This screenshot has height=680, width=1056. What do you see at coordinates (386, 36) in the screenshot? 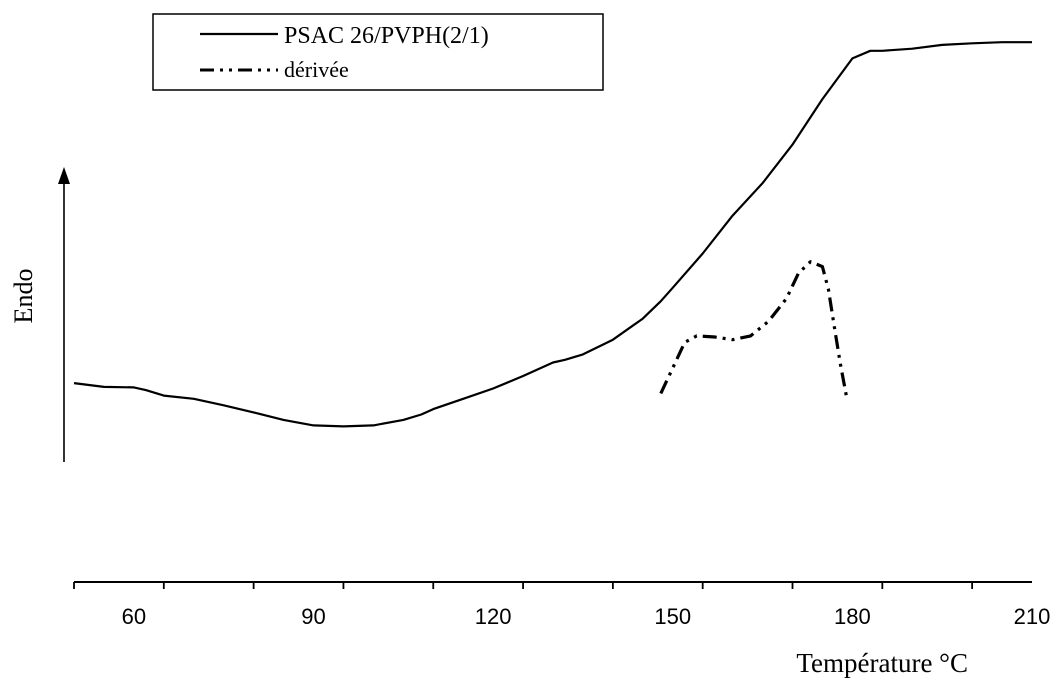
I see `legend-label-psac: PSAC 26/PVPH(2/1)` at bounding box center [386, 36].